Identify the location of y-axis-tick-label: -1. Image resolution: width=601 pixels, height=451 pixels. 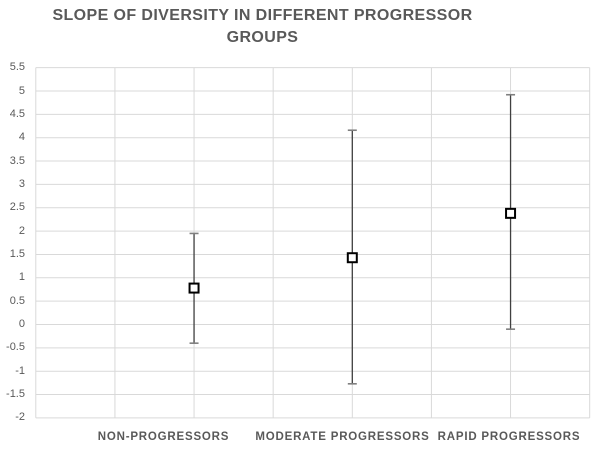
(20, 370).